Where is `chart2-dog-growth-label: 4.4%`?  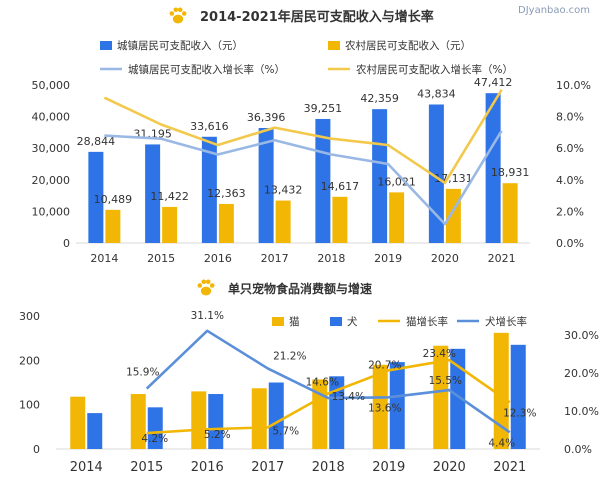
chart2-dog-growth-label: 4.4% is located at coordinates (501, 443).